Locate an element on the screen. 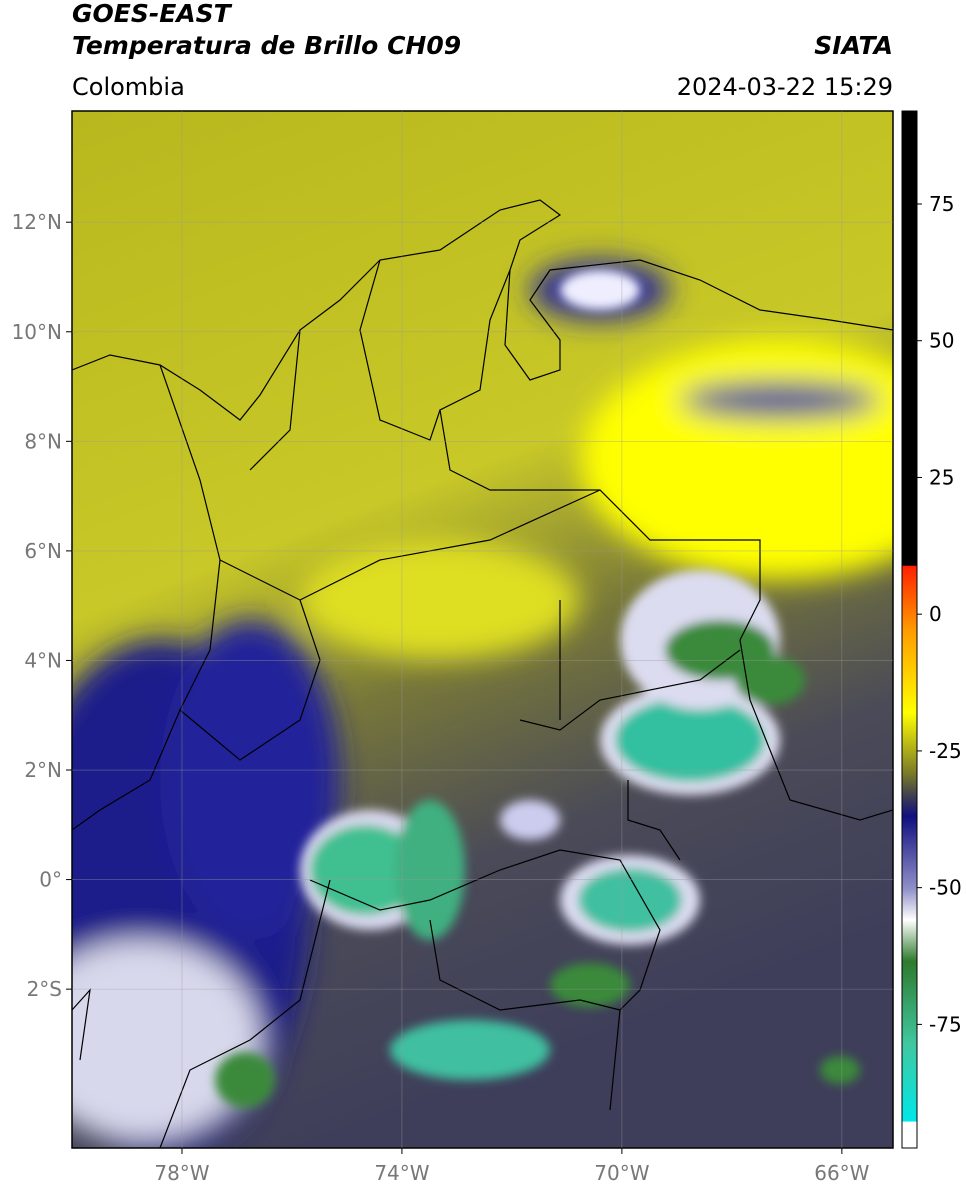 Image resolution: width=966 pixels, height=1190 pixels. y-tick-label: 0° is located at coordinates (50, 880).